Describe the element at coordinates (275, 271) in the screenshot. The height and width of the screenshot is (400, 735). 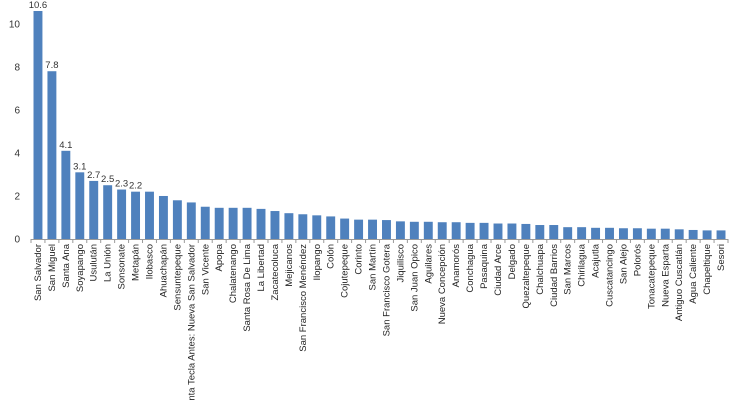
I see `x-tick-label: Zacatecoluca` at that location.